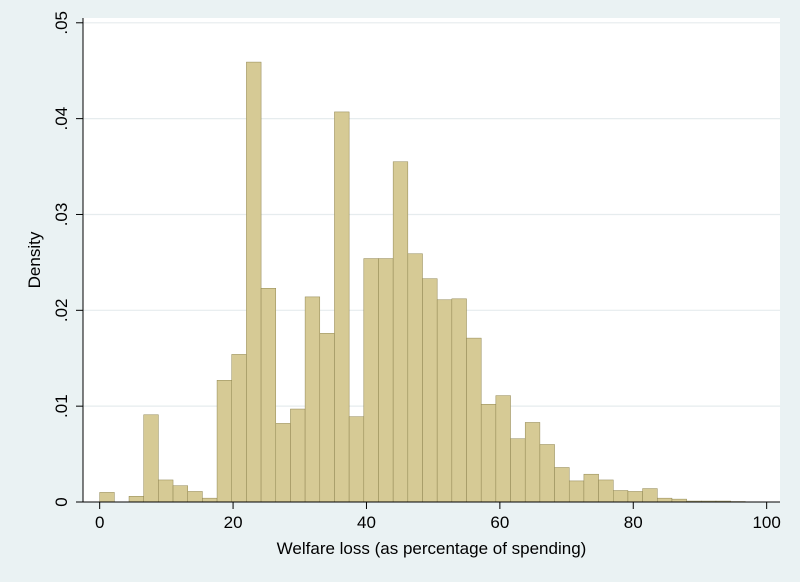 The image size is (800, 582). What do you see at coordinates (633, 522) in the screenshot?
I see `x-tick-label: 80` at bounding box center [633, 522].